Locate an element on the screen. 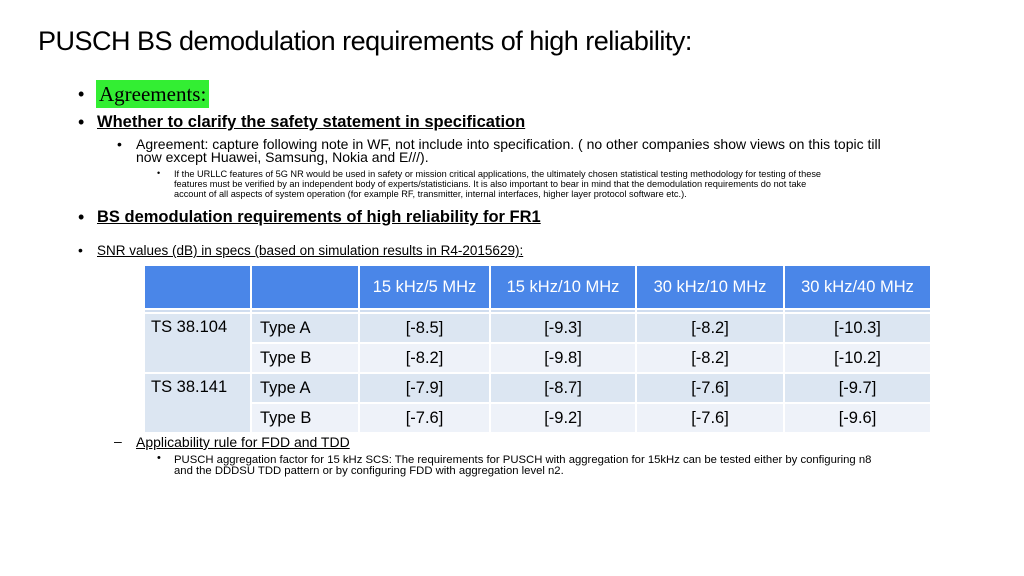 The width and height of the screenshot is (1024, 576). value-cell: [-9.3] is located at coordinates (563, 328).